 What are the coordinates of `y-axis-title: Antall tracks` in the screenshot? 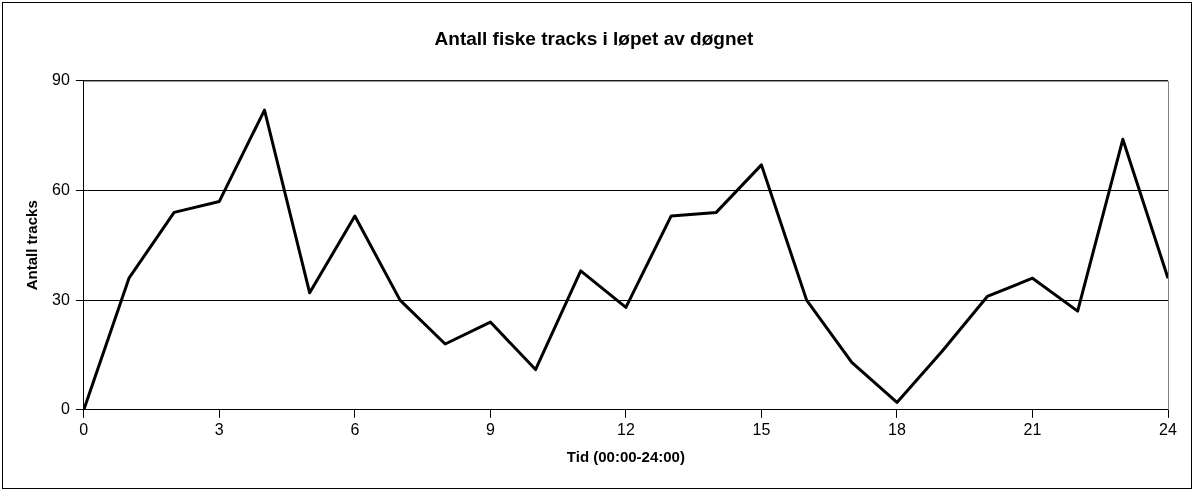 It's located at (32, 245).